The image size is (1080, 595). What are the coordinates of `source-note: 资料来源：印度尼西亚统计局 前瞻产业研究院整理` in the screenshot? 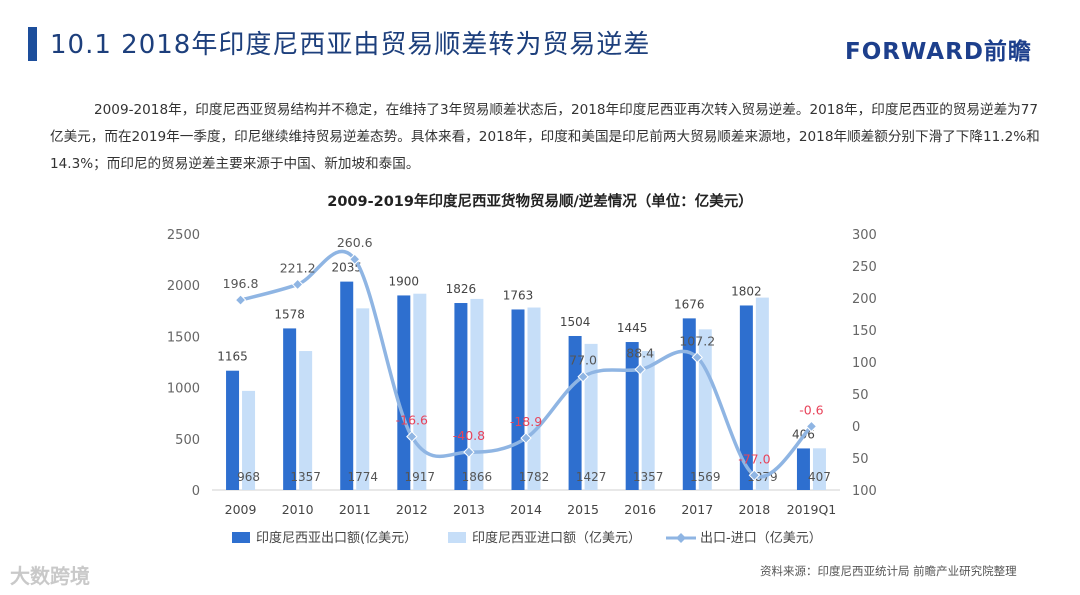 It's located at (888, 571).